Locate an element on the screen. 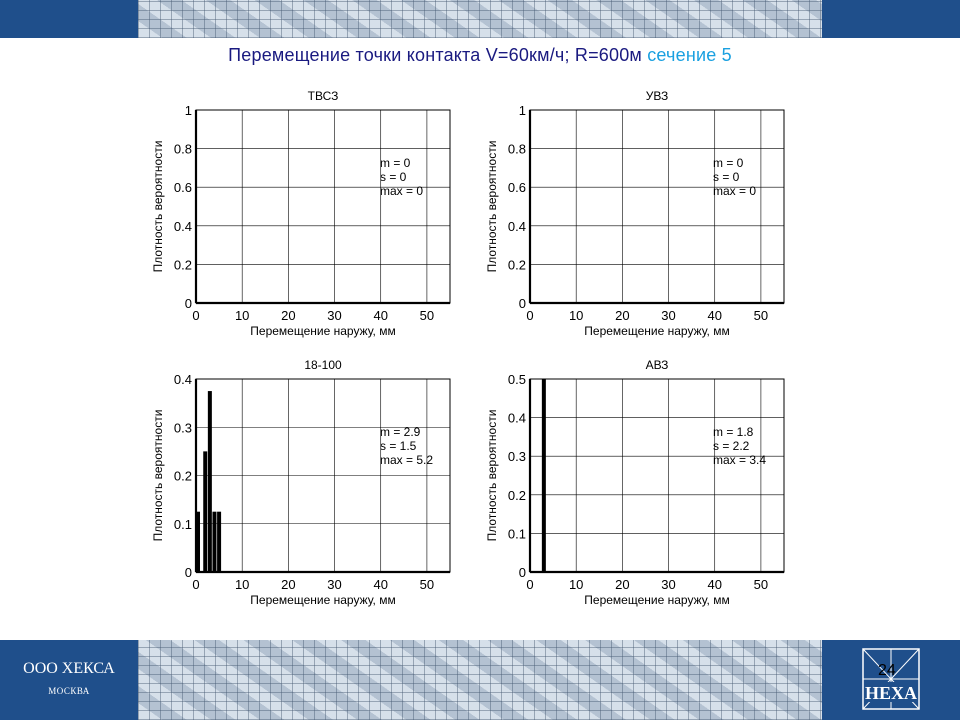 The width and height of the screenshot is (960, 720). top-banner is located at coordinates (480, 19).